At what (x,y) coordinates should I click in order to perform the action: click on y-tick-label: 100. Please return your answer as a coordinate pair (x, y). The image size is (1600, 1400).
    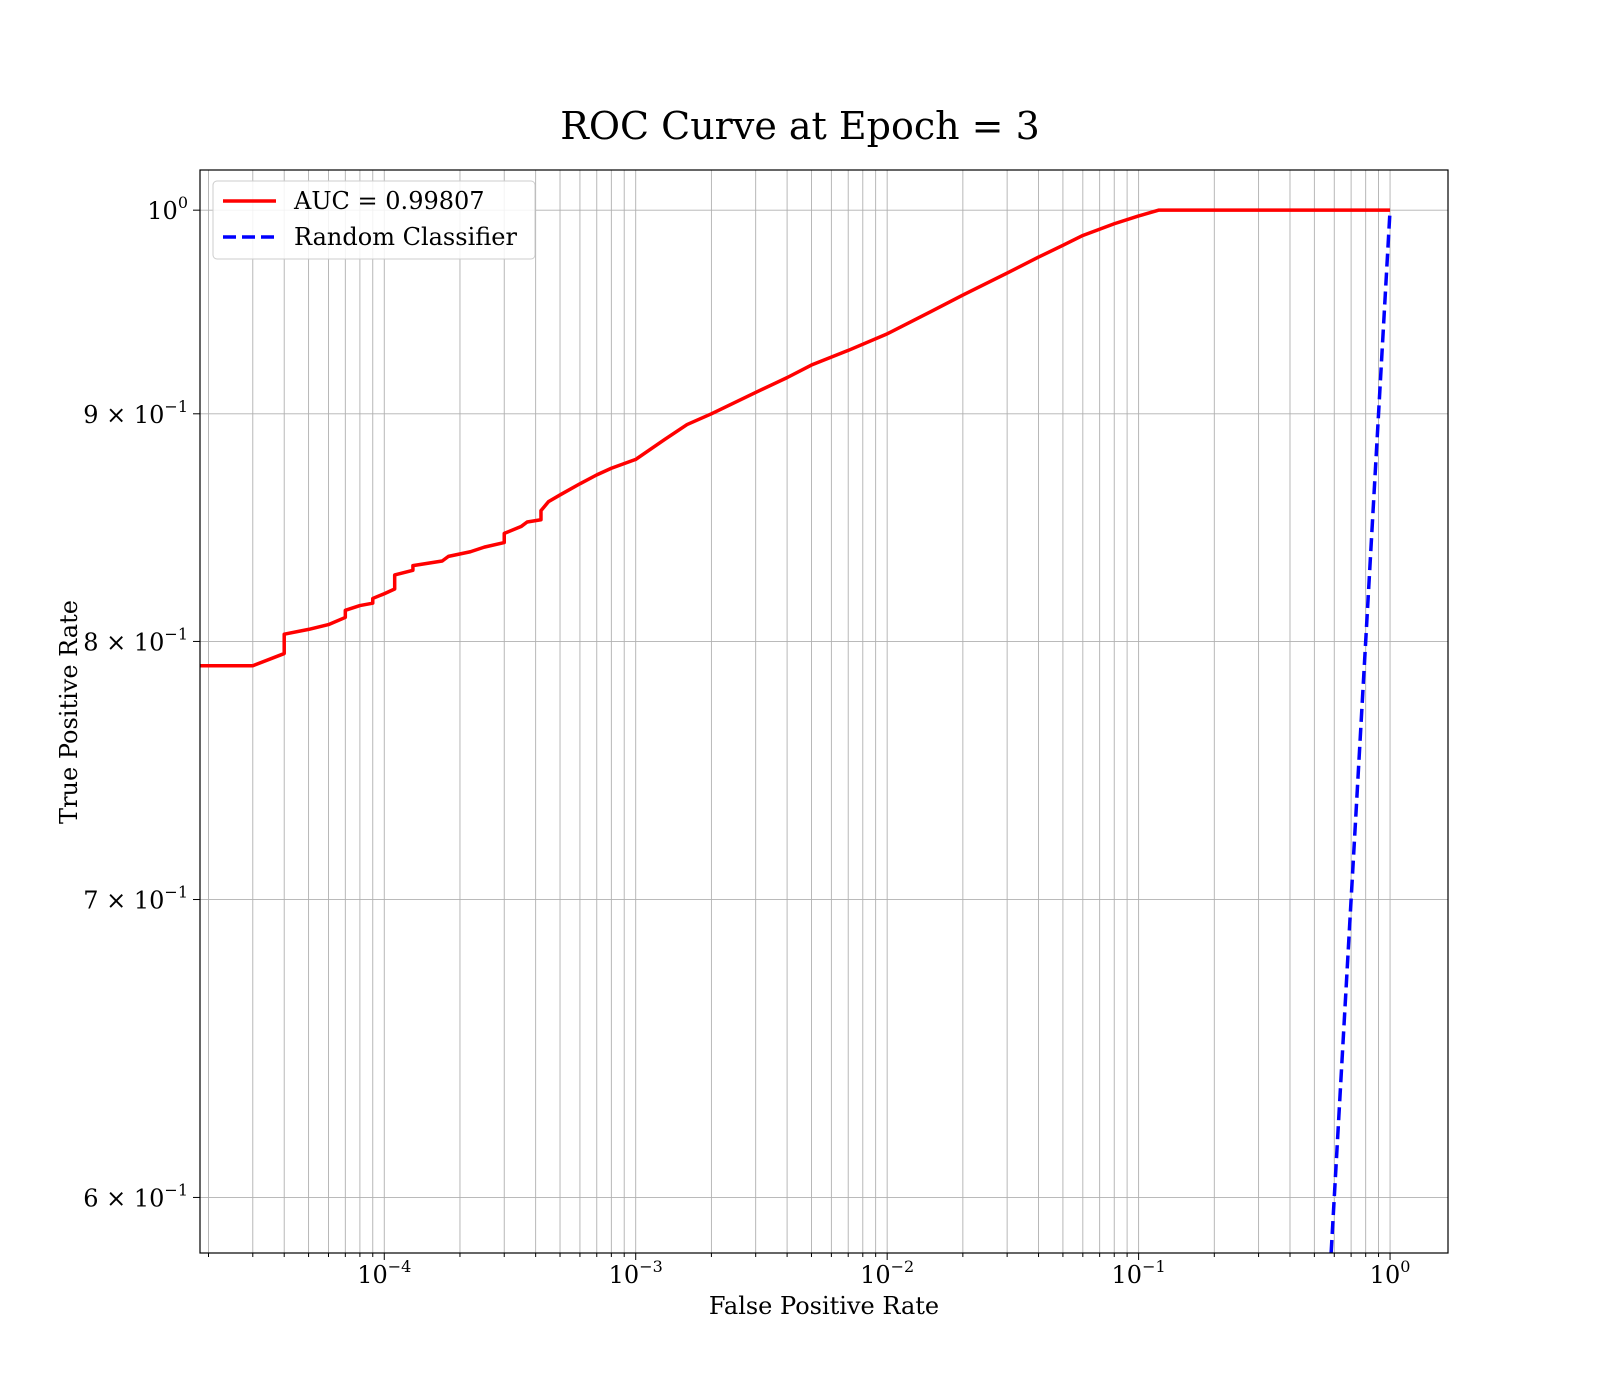
    Looking at the image, I should click on (167, 209).